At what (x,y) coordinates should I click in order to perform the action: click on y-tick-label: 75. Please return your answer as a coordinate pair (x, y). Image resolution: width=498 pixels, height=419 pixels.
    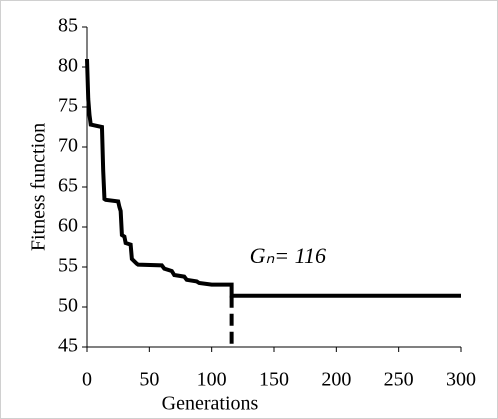
    Looking at the image, I should click on (68, 106).